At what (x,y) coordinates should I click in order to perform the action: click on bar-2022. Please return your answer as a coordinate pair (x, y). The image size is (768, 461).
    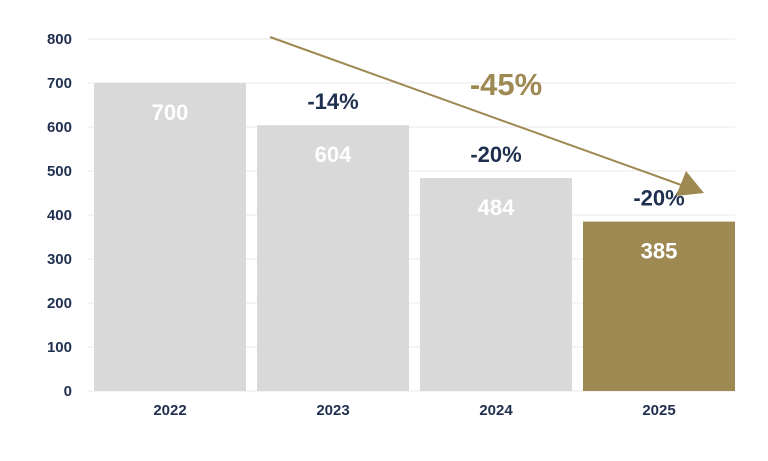
    Looking at the image, I should click on (170, 237).